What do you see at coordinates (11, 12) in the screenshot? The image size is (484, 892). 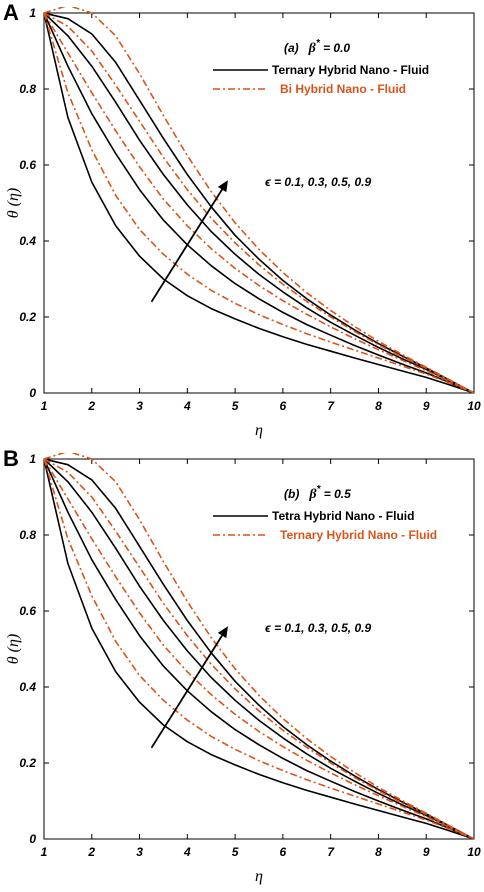 I see `panel-label: A` at bounding box center [11, 12].